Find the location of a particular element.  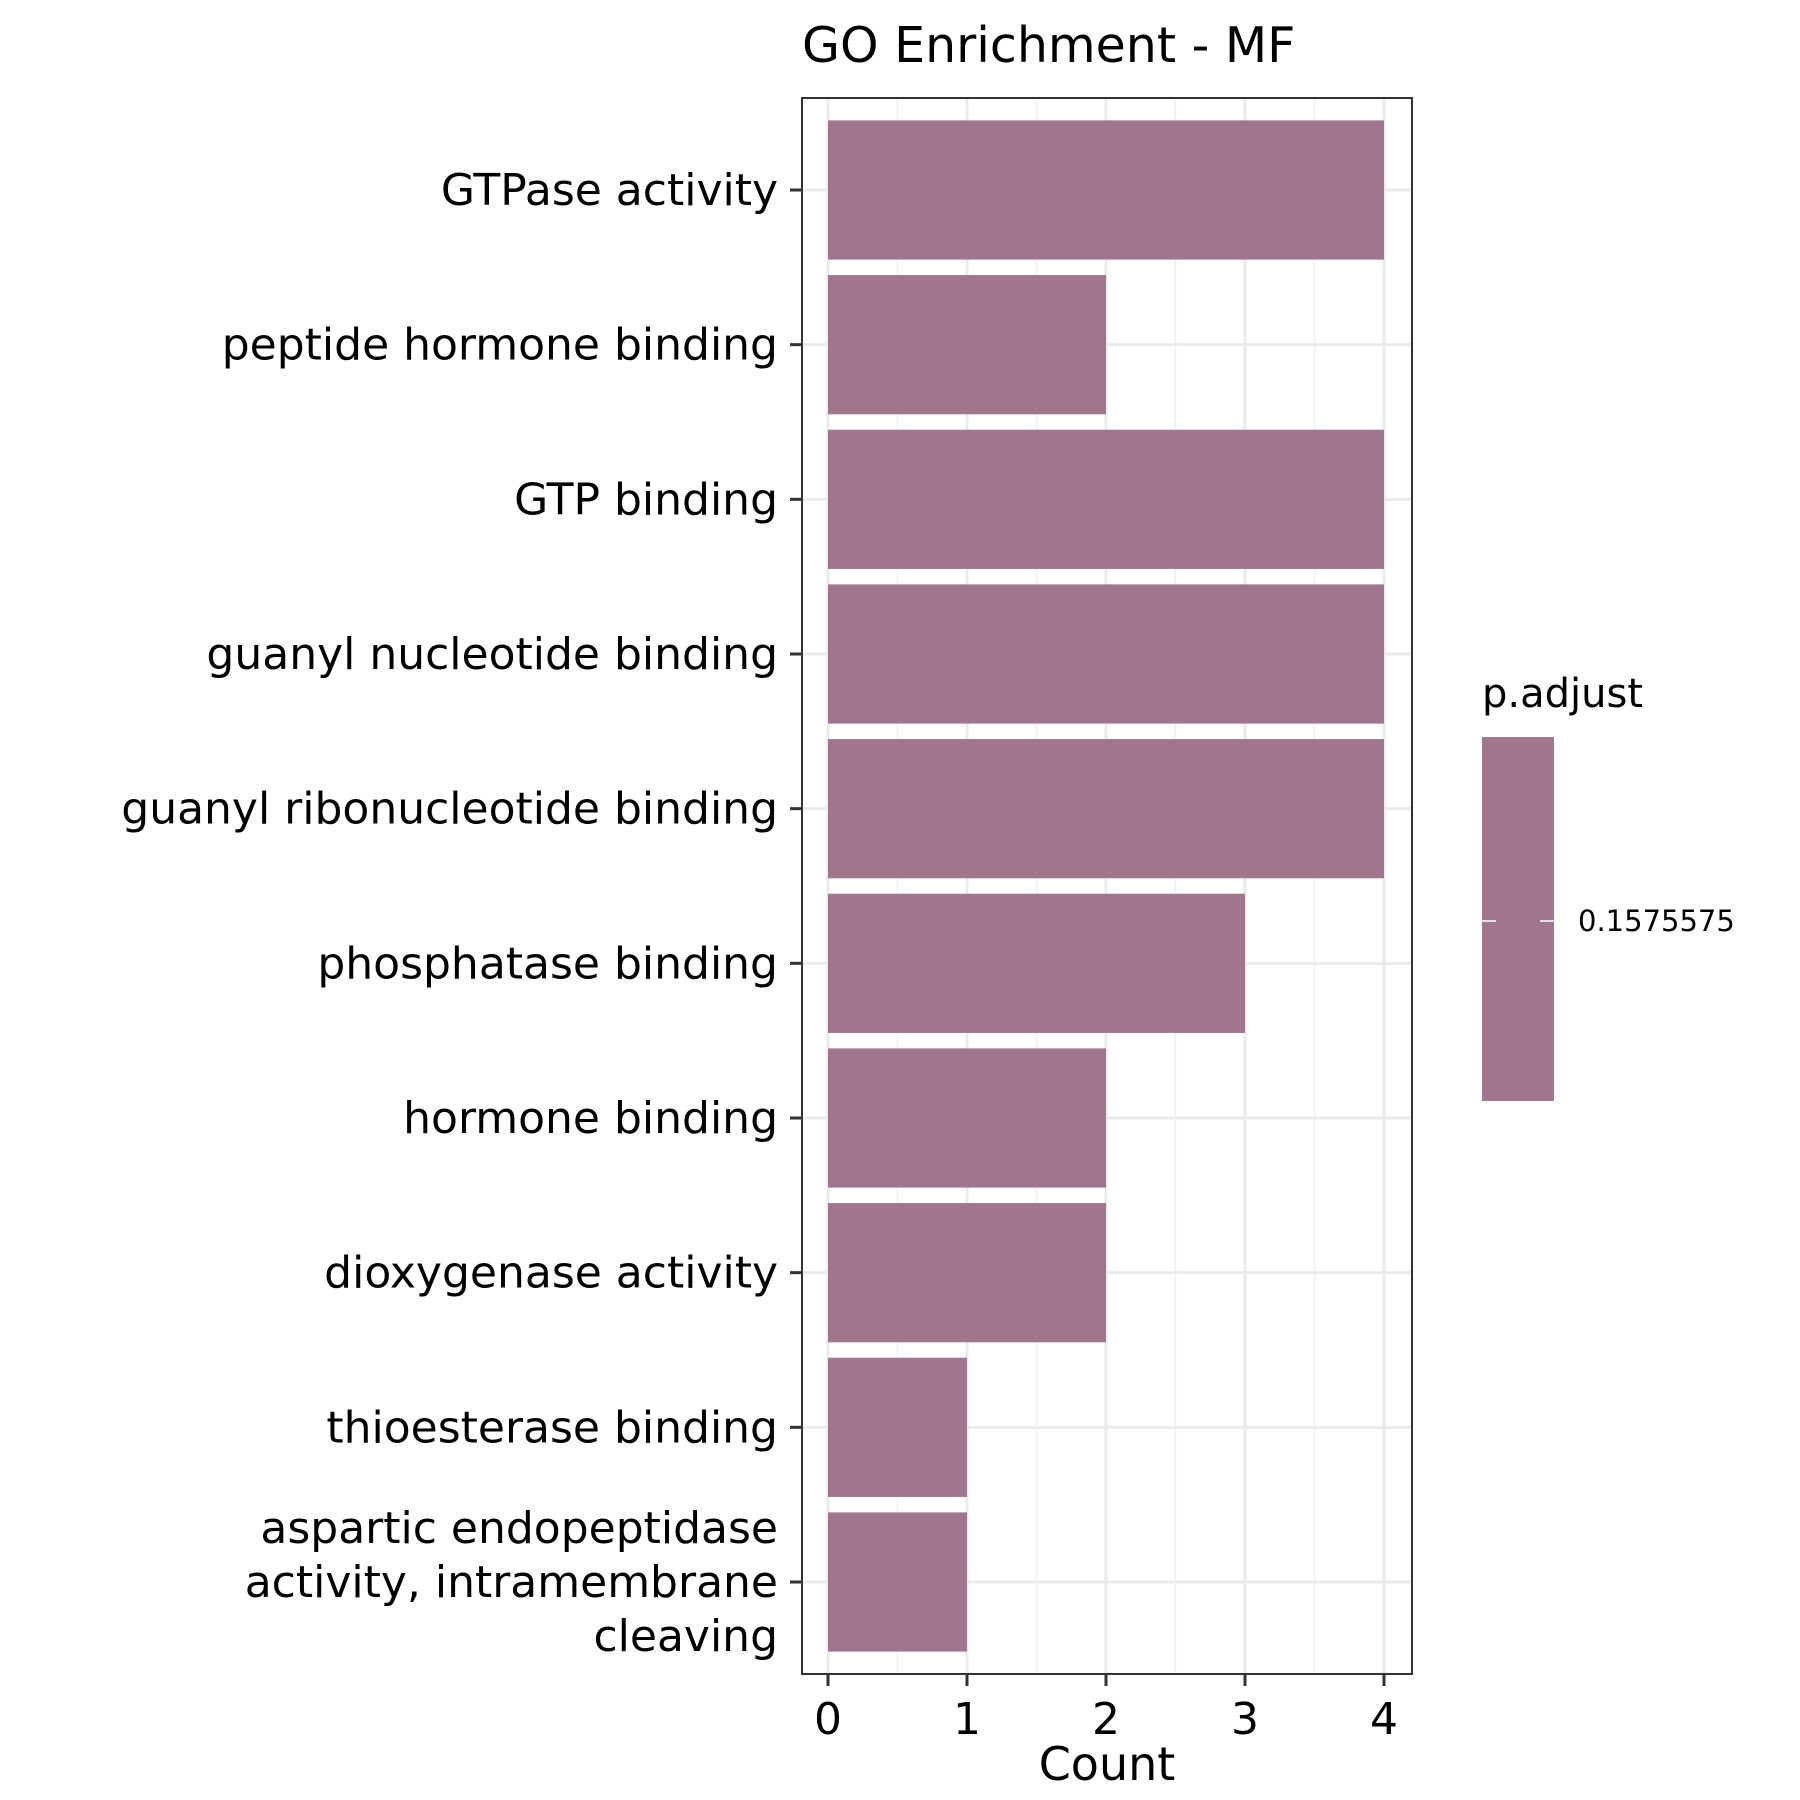

category-label: GTPase activity is located at coordinates (609, 190).